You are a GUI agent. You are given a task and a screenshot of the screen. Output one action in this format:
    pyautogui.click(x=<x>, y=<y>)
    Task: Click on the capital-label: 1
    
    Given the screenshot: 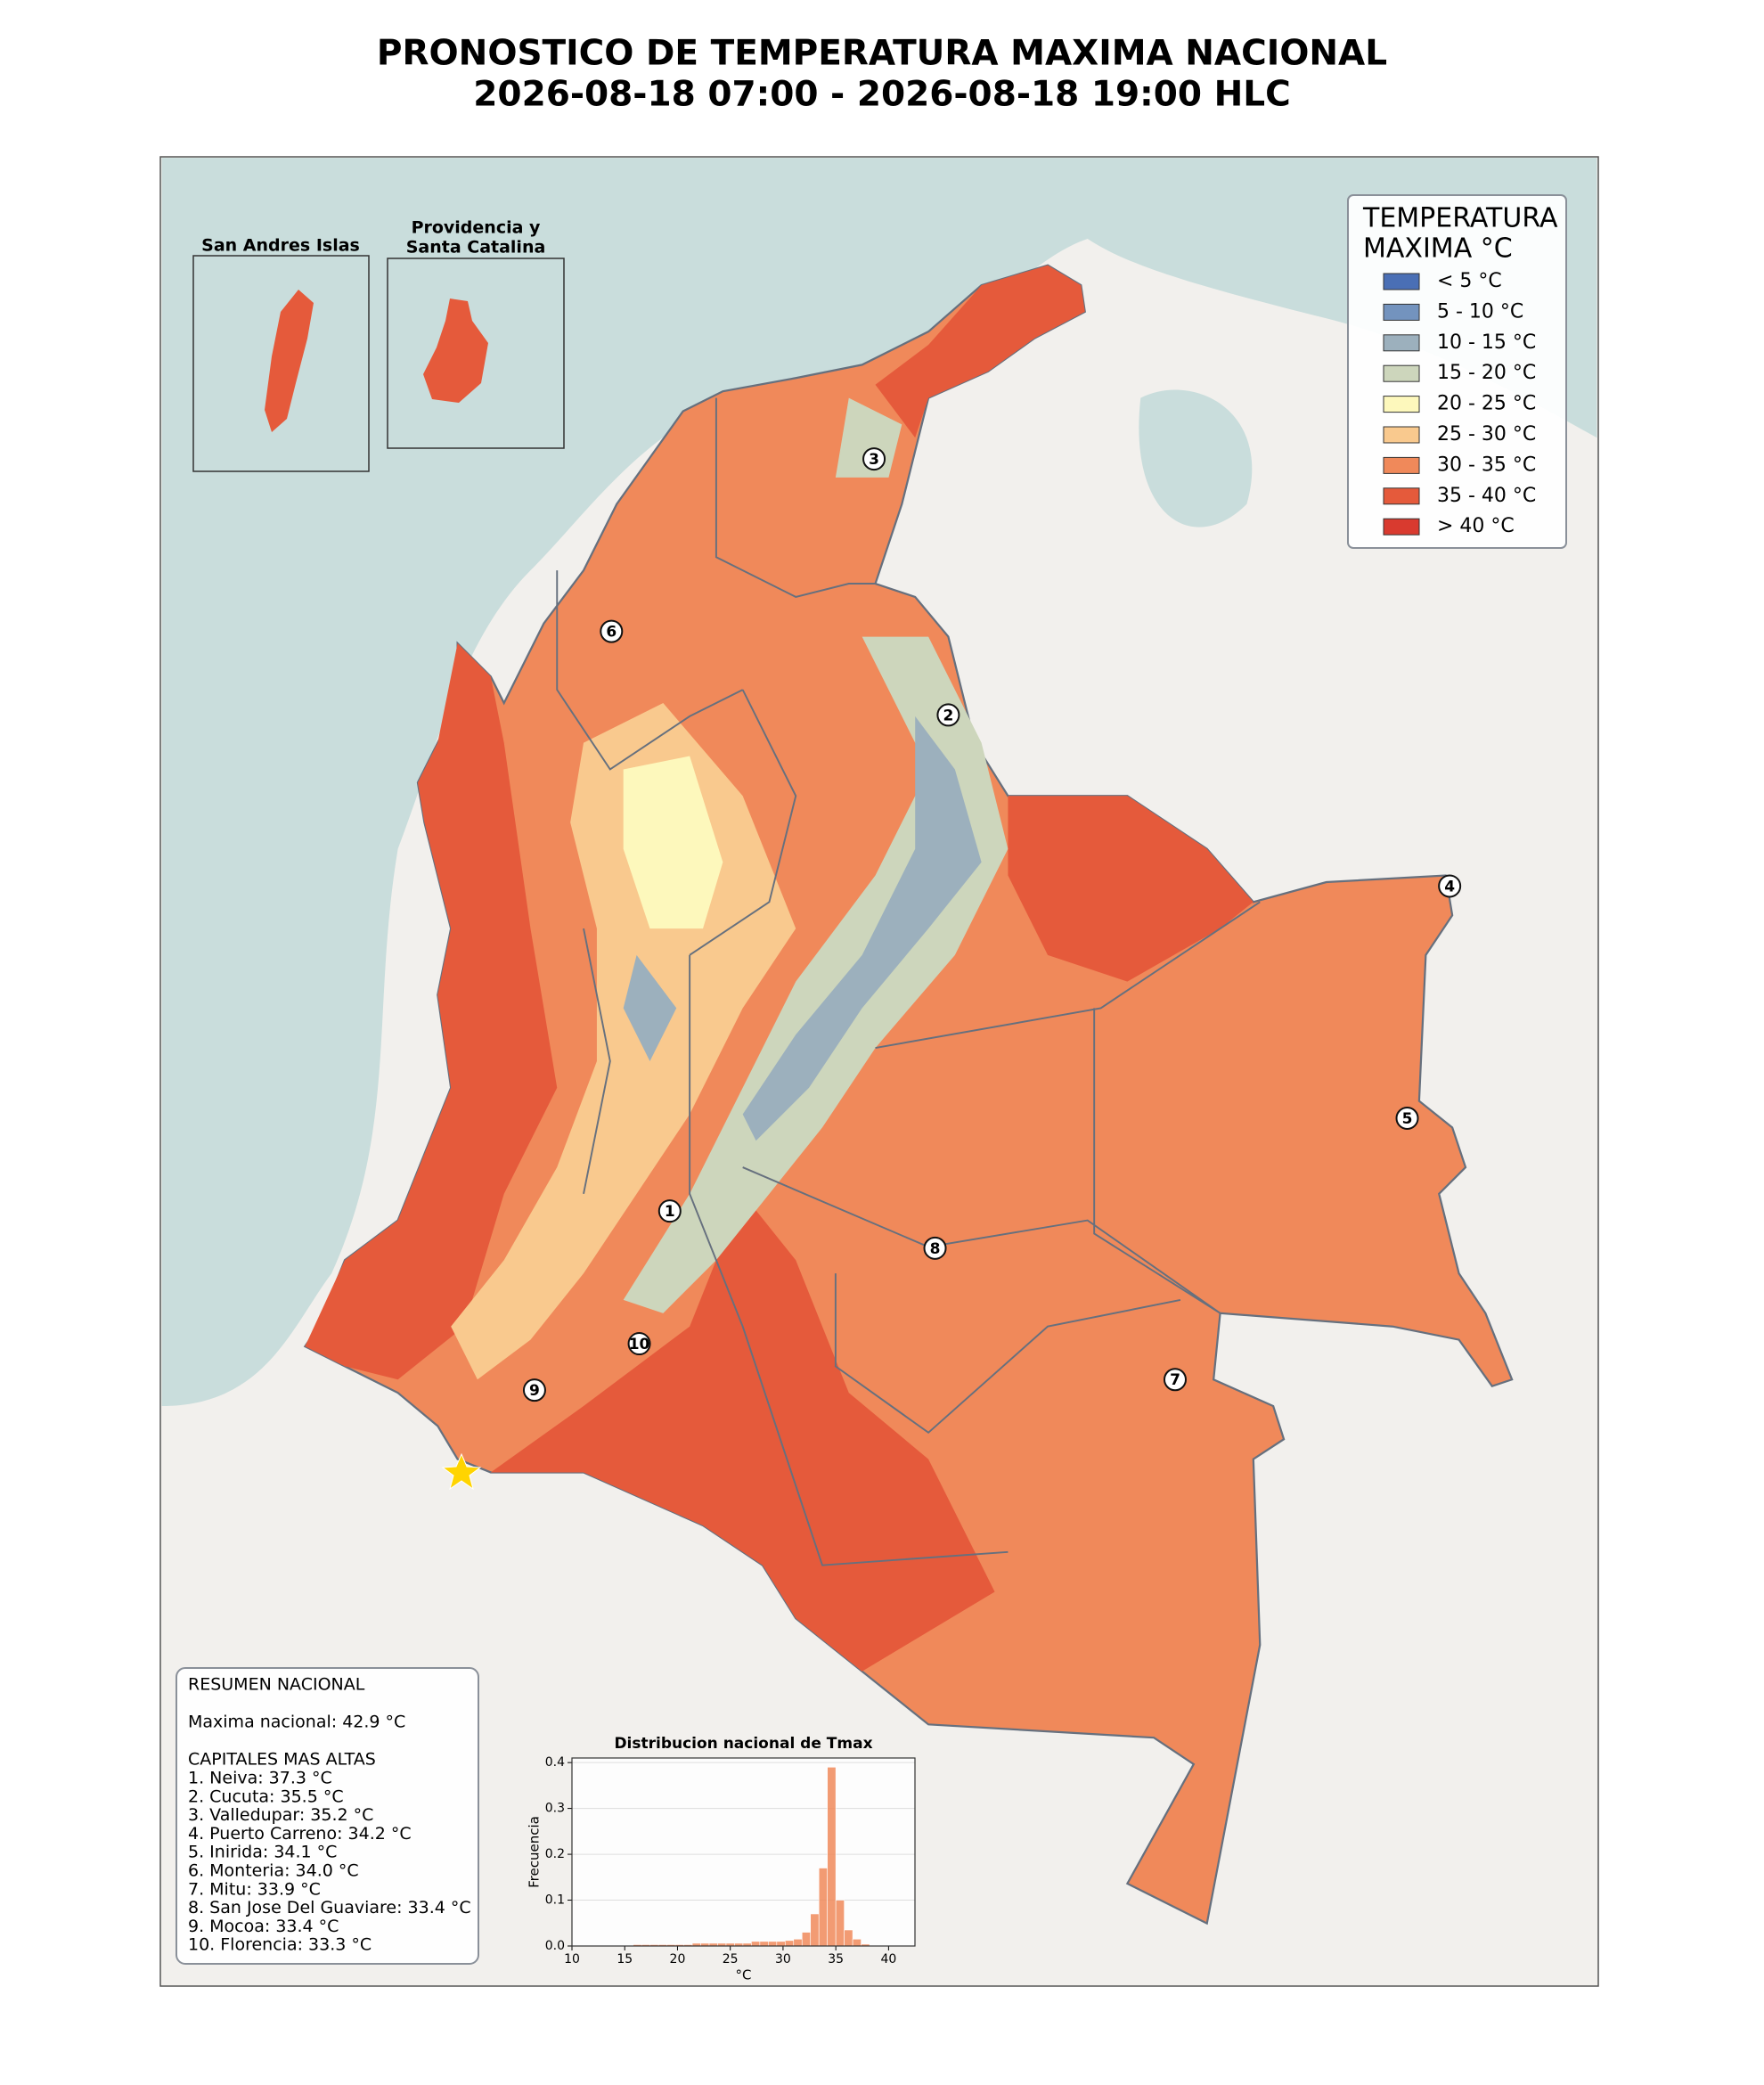 What is the action you would take?
    pyautogui.click(x=670, y=1212)
    